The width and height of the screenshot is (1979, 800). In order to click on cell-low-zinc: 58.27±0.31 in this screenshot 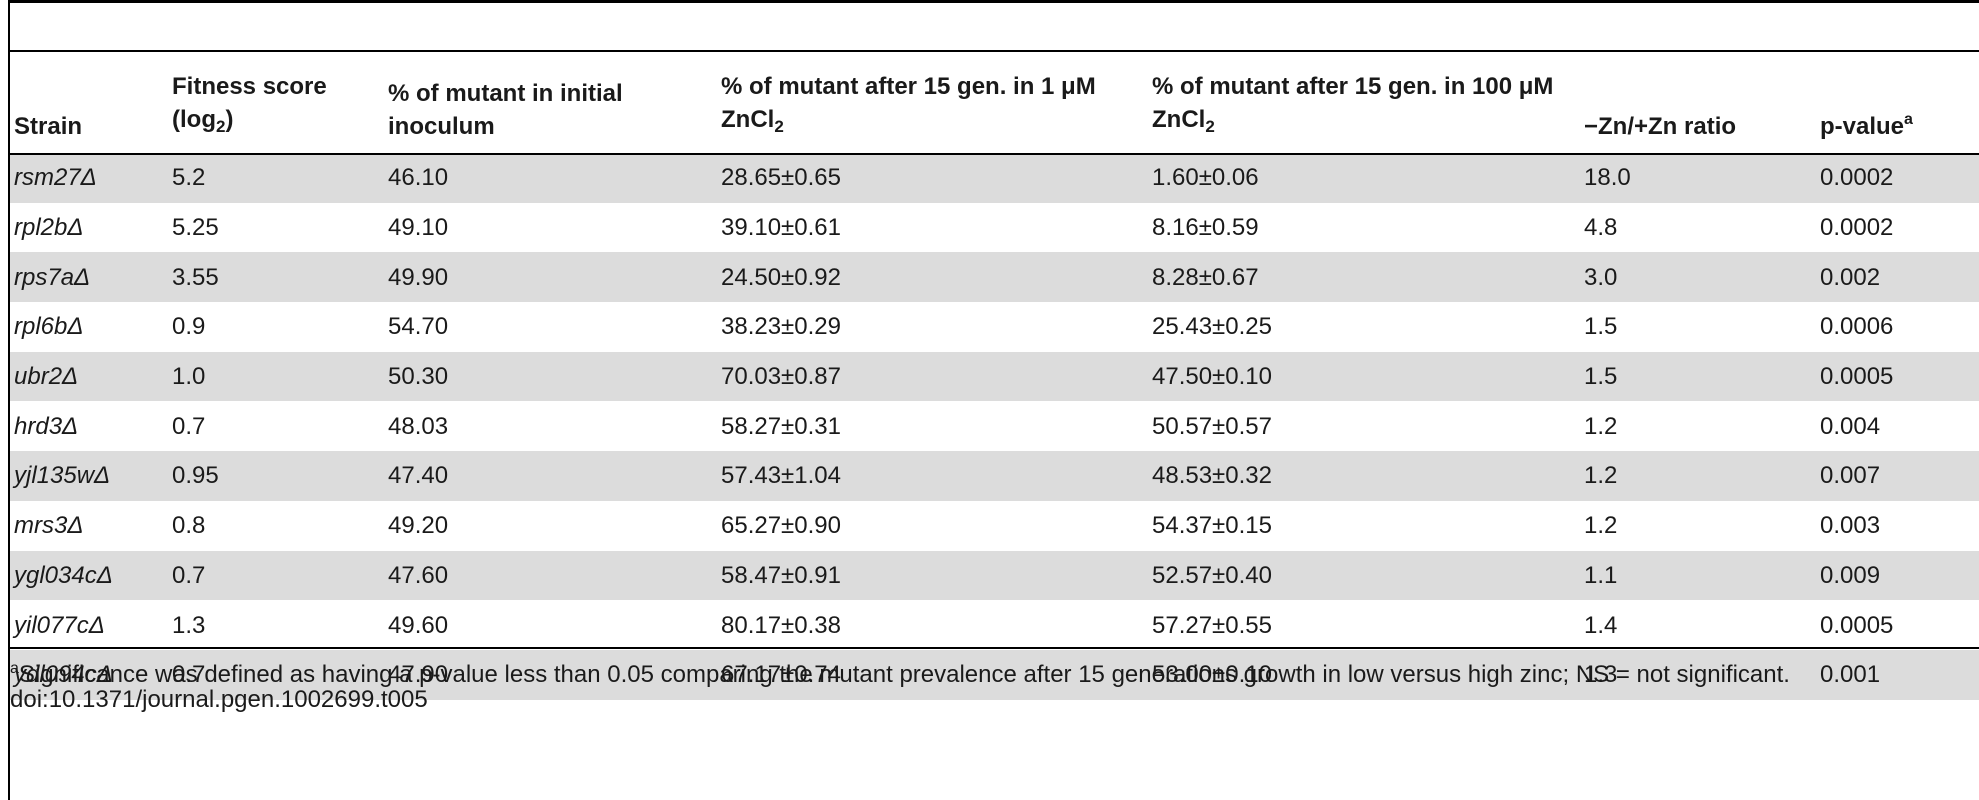, I will do `click(781, 426)`.